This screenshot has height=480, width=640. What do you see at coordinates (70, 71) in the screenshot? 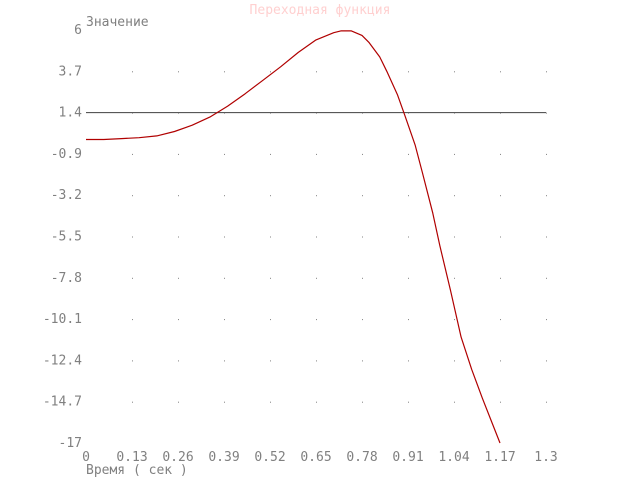
I see `y-tick-label: 3.7` at bounding box center [70, 71].